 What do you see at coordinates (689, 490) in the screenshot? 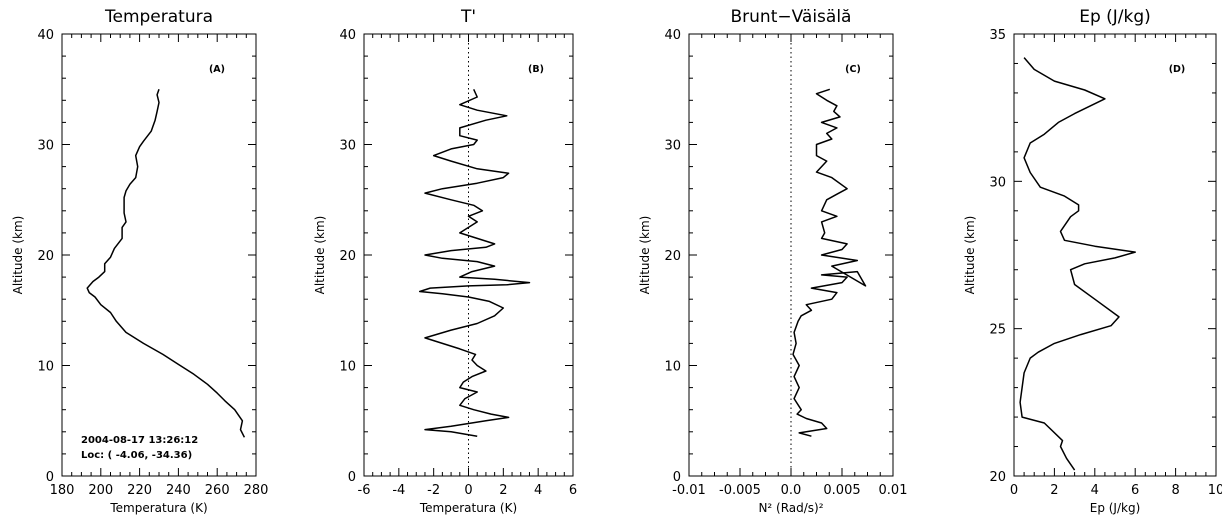
I see `x-tick-label: -0.01` at bounding box center [689, 490].